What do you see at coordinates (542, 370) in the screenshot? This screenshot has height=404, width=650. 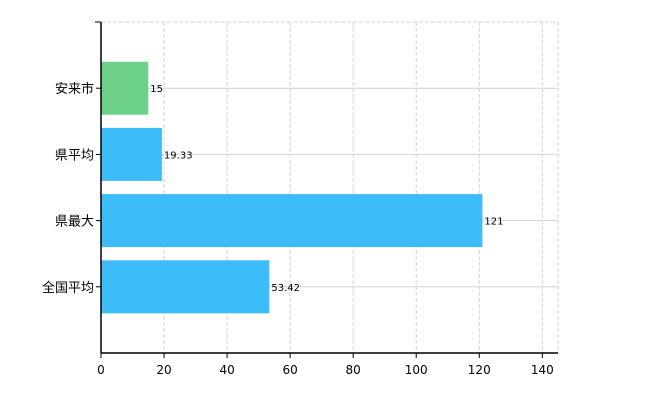 I see `x-tick-label: 140` at bounding box center [542, 370].